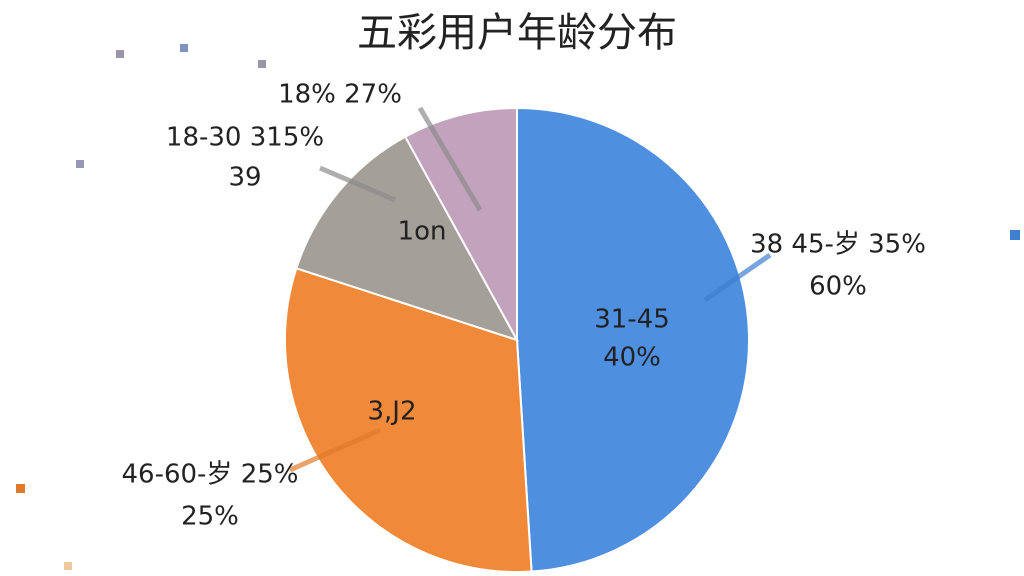  I want to click on annotation: 3,J2, so click(391, 412).